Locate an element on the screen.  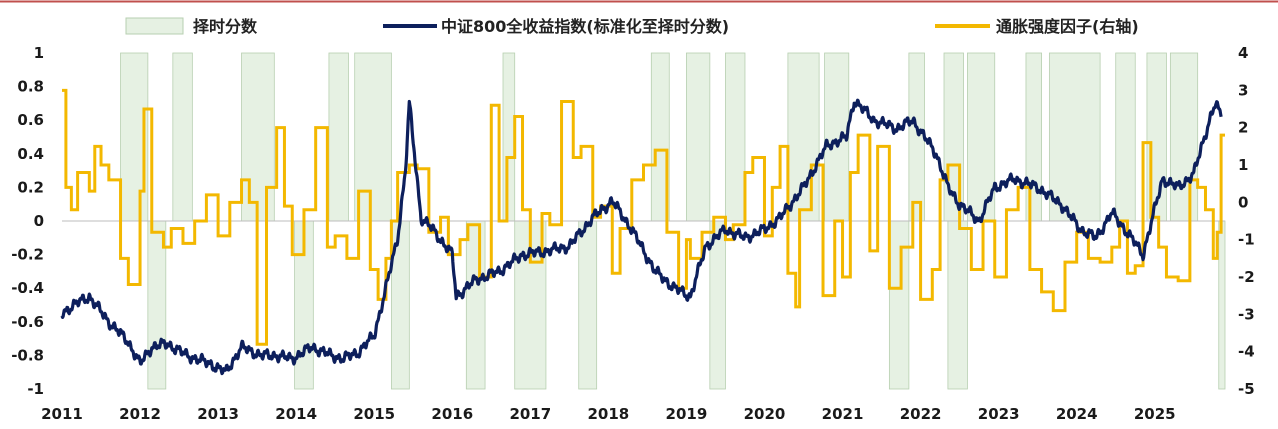
x-tick-label: 2015 is located at coordinates (374, 414).